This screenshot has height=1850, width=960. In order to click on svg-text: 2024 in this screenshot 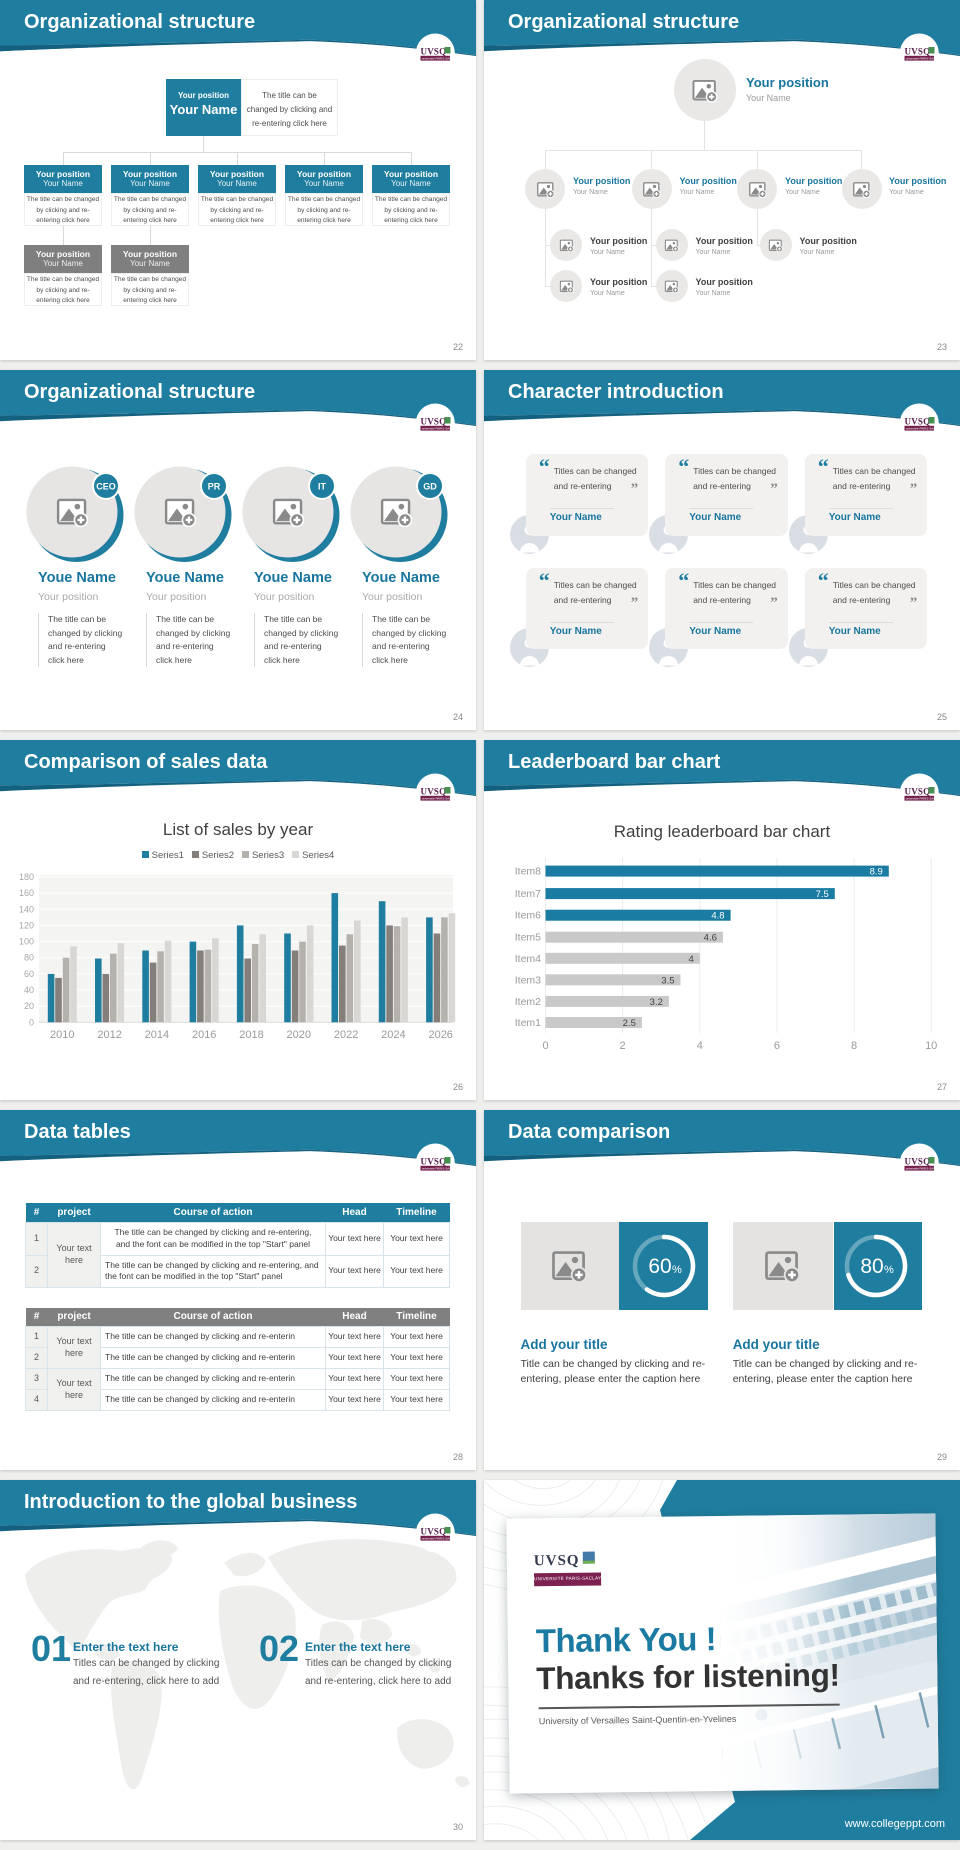, I will do `click(393, 1035)`.